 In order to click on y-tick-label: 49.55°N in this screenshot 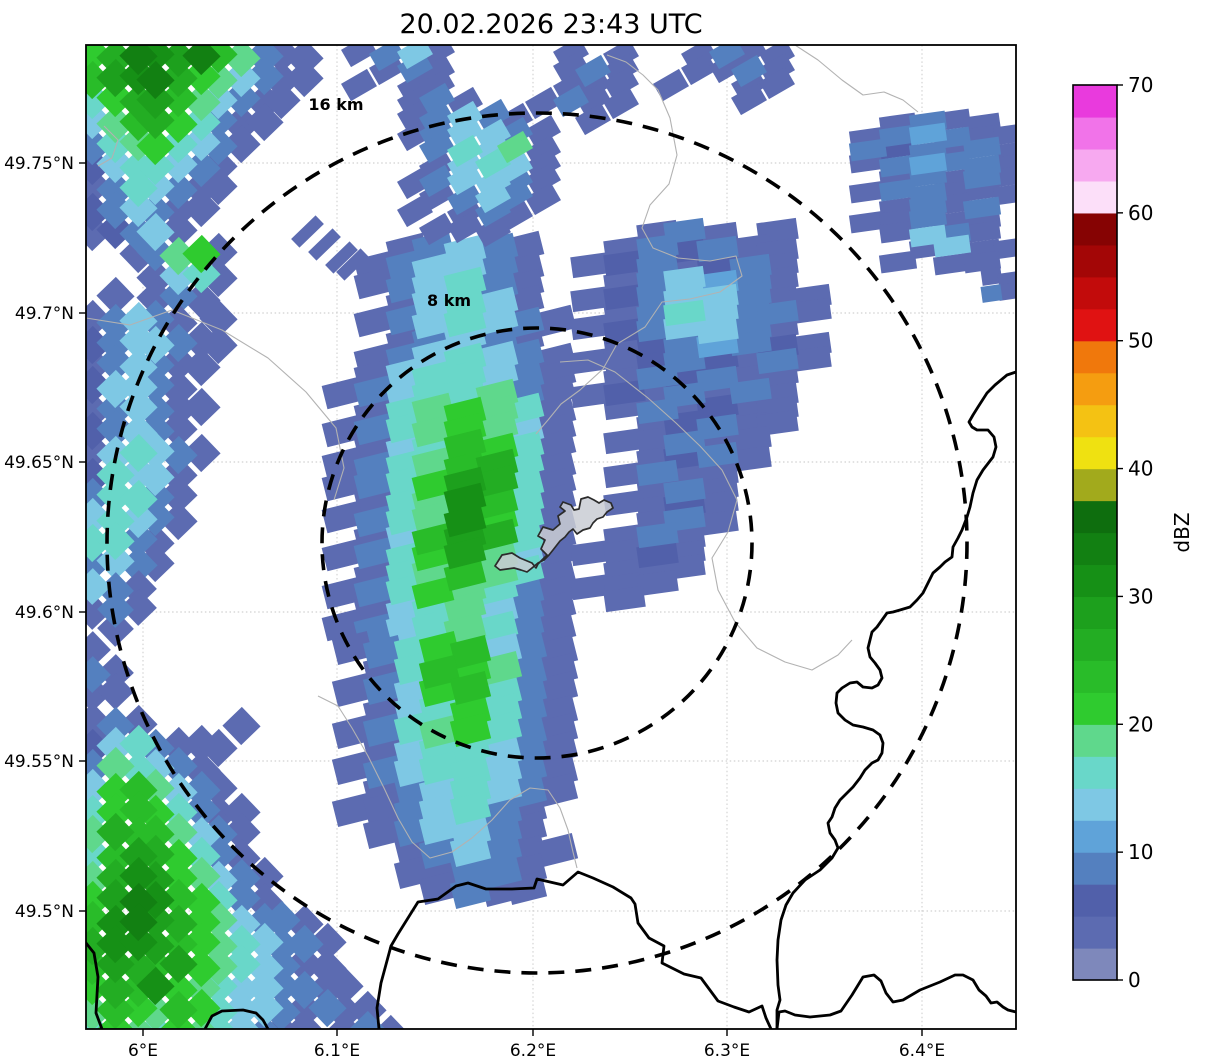, I will do `click(39, 762)`.